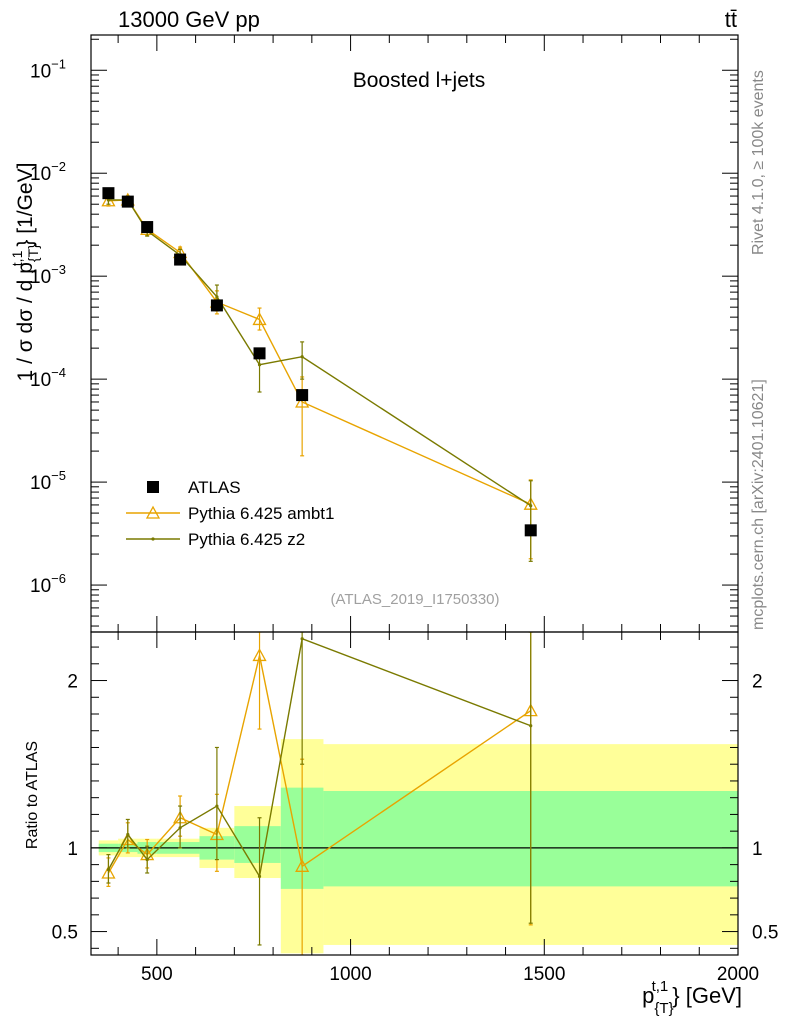 Image resolution: width=786 pixels, height=1024 pixels. I want to click on y-tick-exponent: −1, so click(58, 63).